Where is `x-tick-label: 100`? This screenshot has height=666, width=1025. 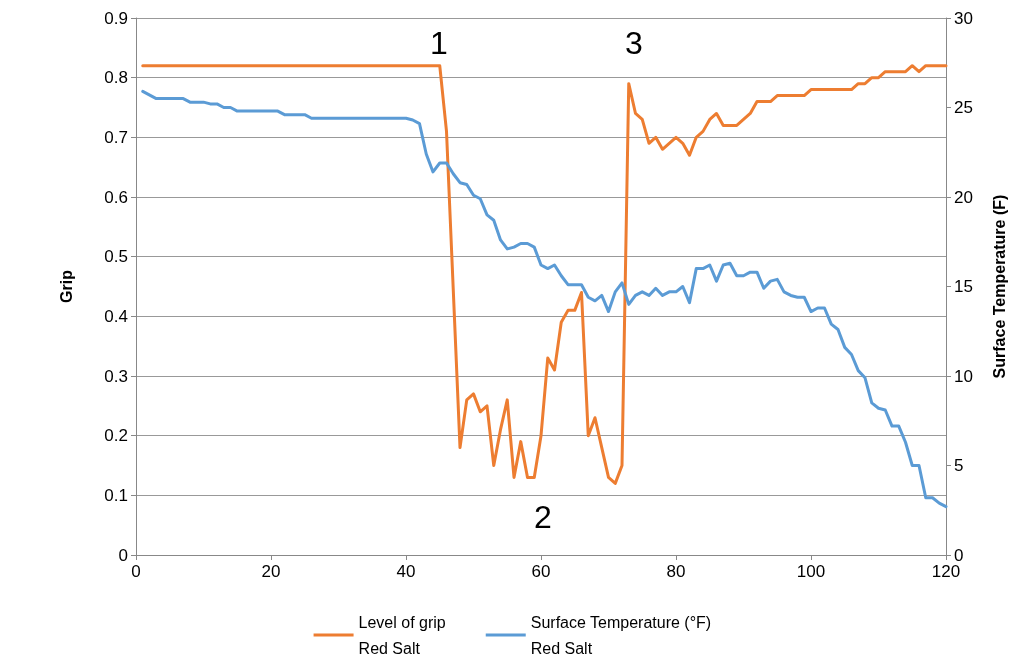 x-tick-label: 100 is located at coordinates (811, 571).